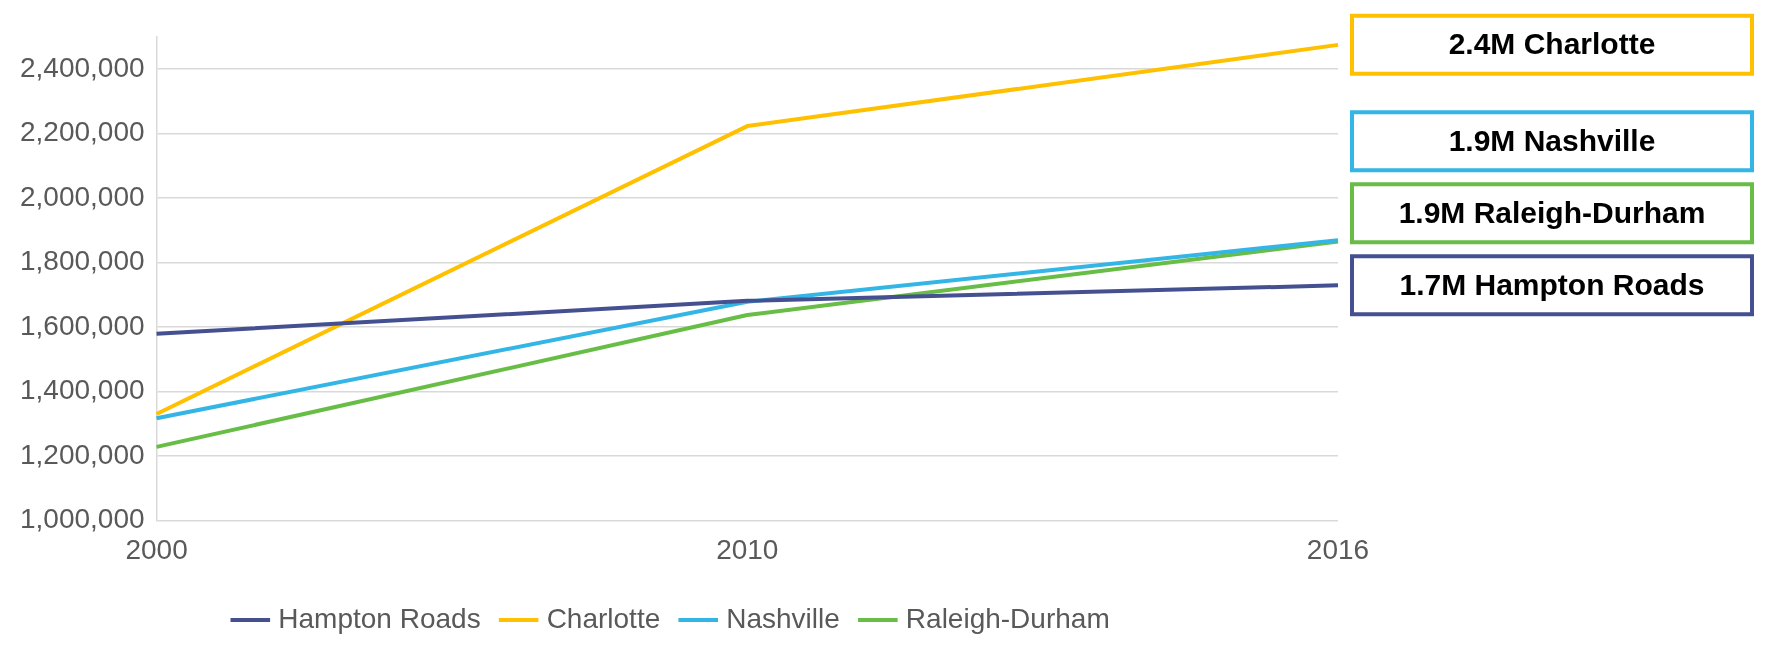 Image resolution: width=1767 pixels, height=653 pixels. Describe the element at coordinates (603, 618) in the screenshot. I see `legend-label: Charlotte` at that location.